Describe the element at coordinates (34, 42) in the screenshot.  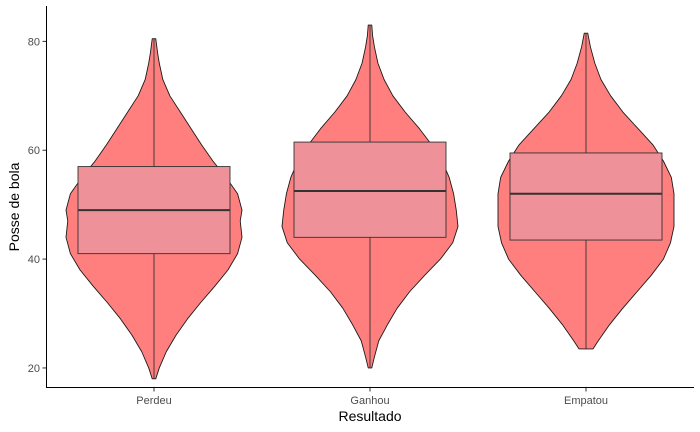
I see `y-tick-label: 80` at that location.